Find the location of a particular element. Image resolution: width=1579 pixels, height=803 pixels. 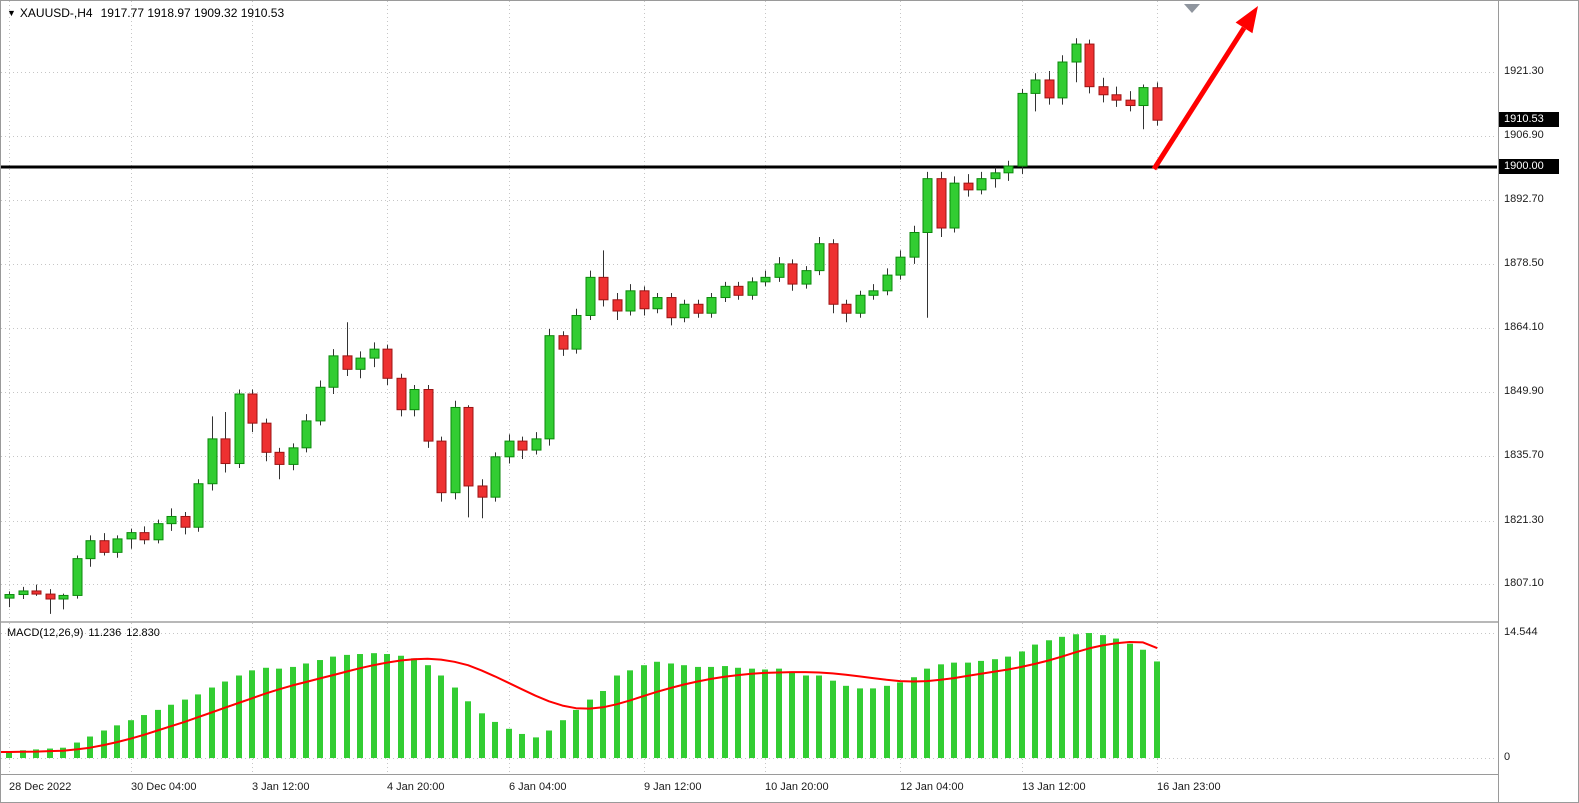

macd-axis-label: 0 is located at coordinates (1507, 757).